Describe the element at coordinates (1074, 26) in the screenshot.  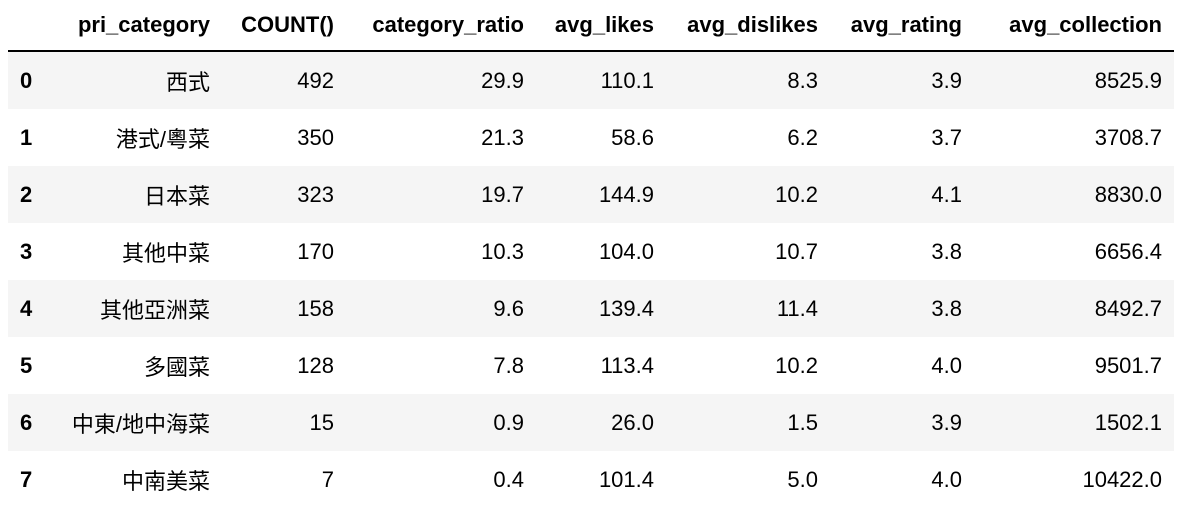
I see `header-avg-collection: avg_collection` at that location.